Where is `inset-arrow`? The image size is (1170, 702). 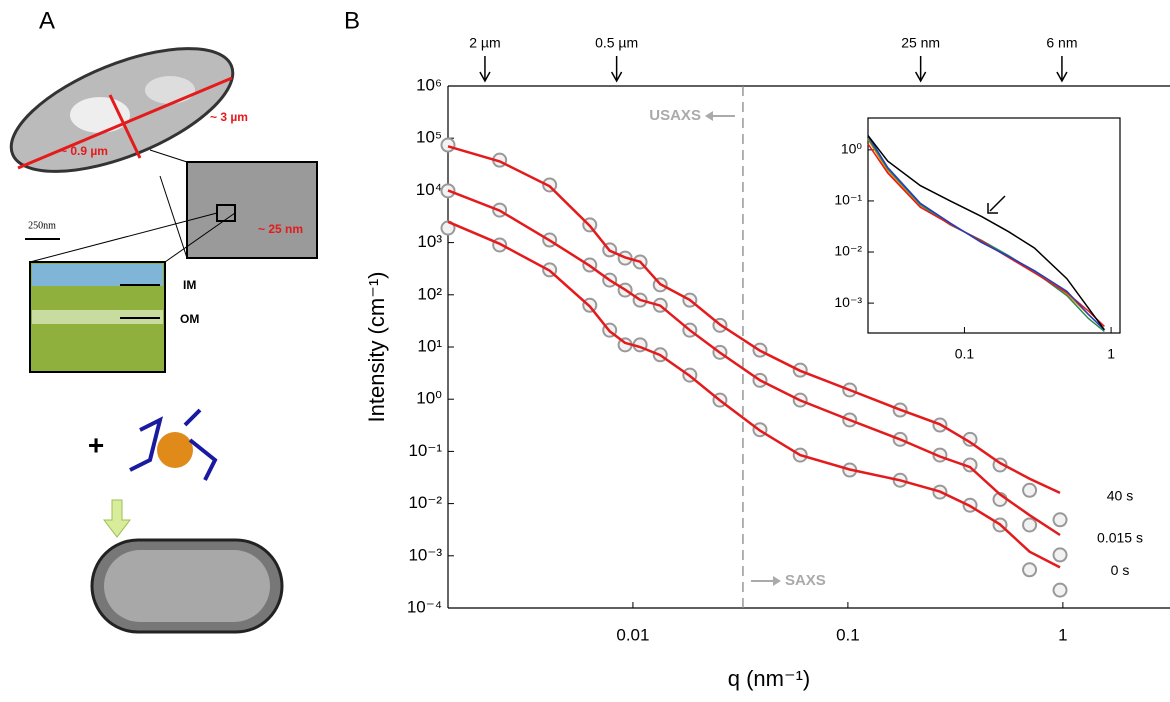
inset-arrow is located at coordinates (997, 203).